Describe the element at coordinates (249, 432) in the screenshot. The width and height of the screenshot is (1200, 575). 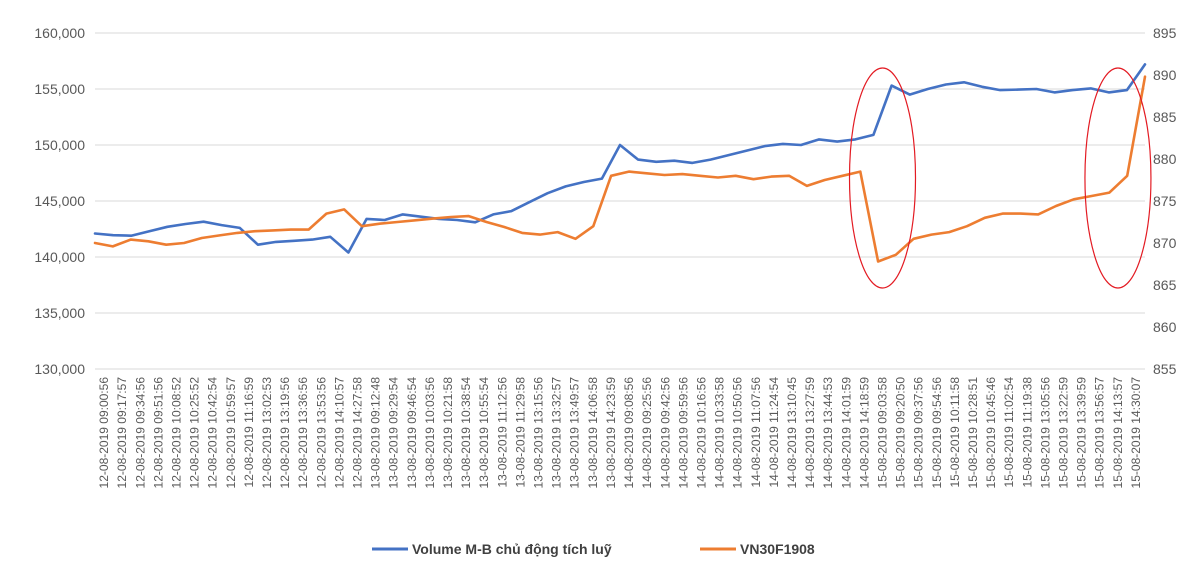
I see `x-tick-label: 12-08-2019 11:16:59` at that location.